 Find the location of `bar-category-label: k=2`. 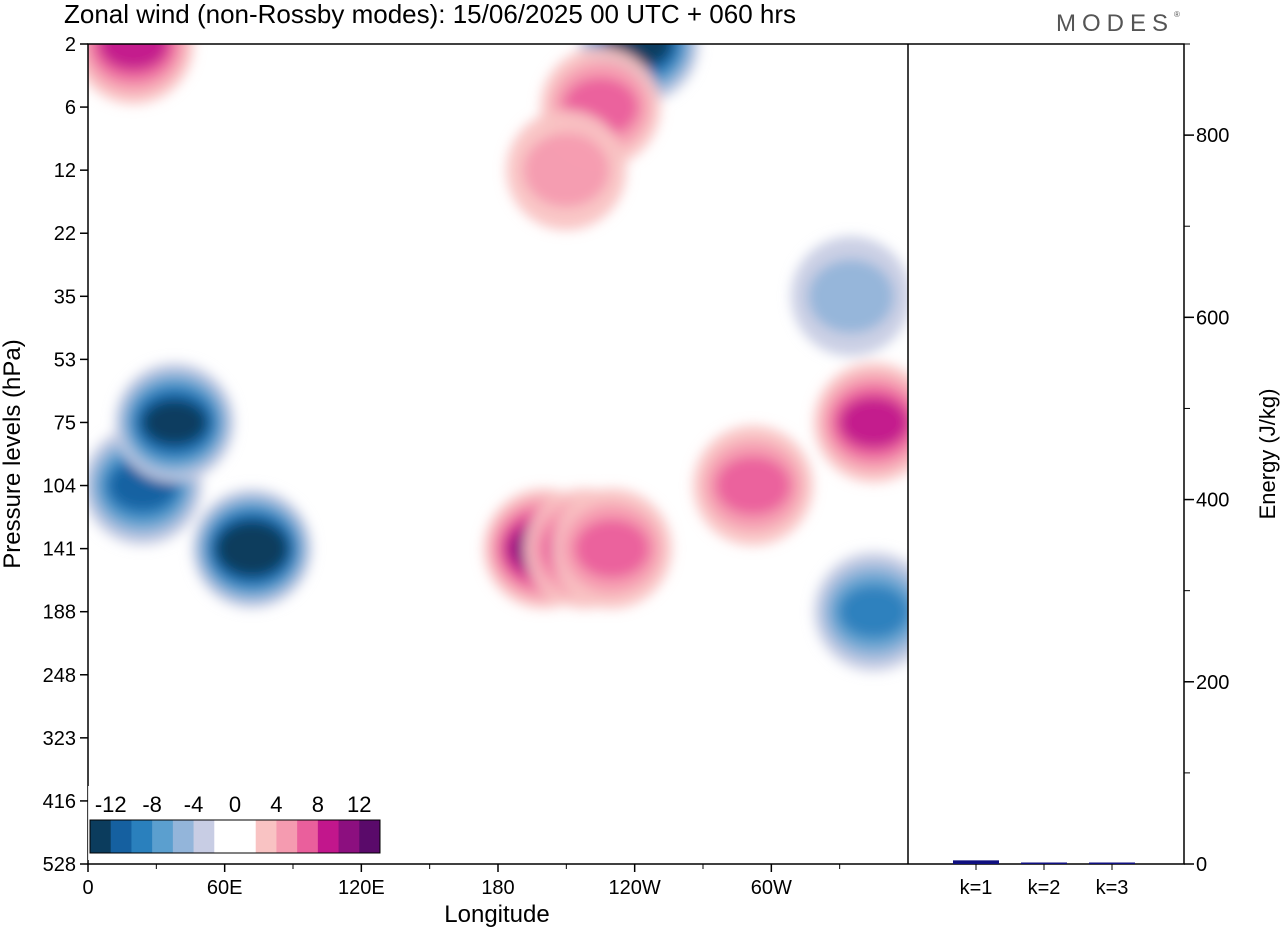

bar-category-label: k=2 is located at coordinates (1044, 888).